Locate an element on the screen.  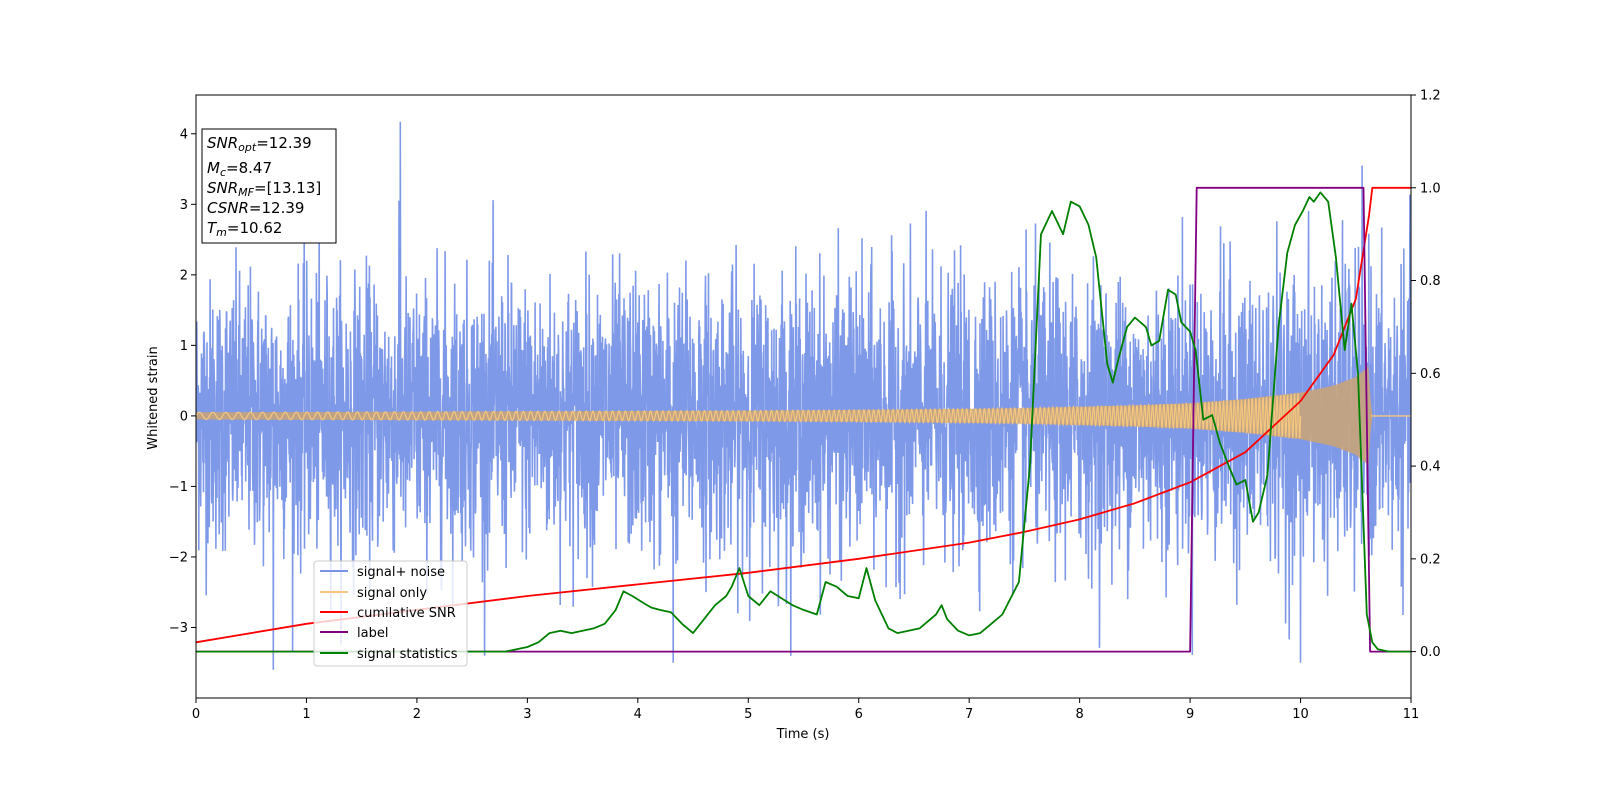
x-tick-label: 2 is located at coordinates (417, 714).